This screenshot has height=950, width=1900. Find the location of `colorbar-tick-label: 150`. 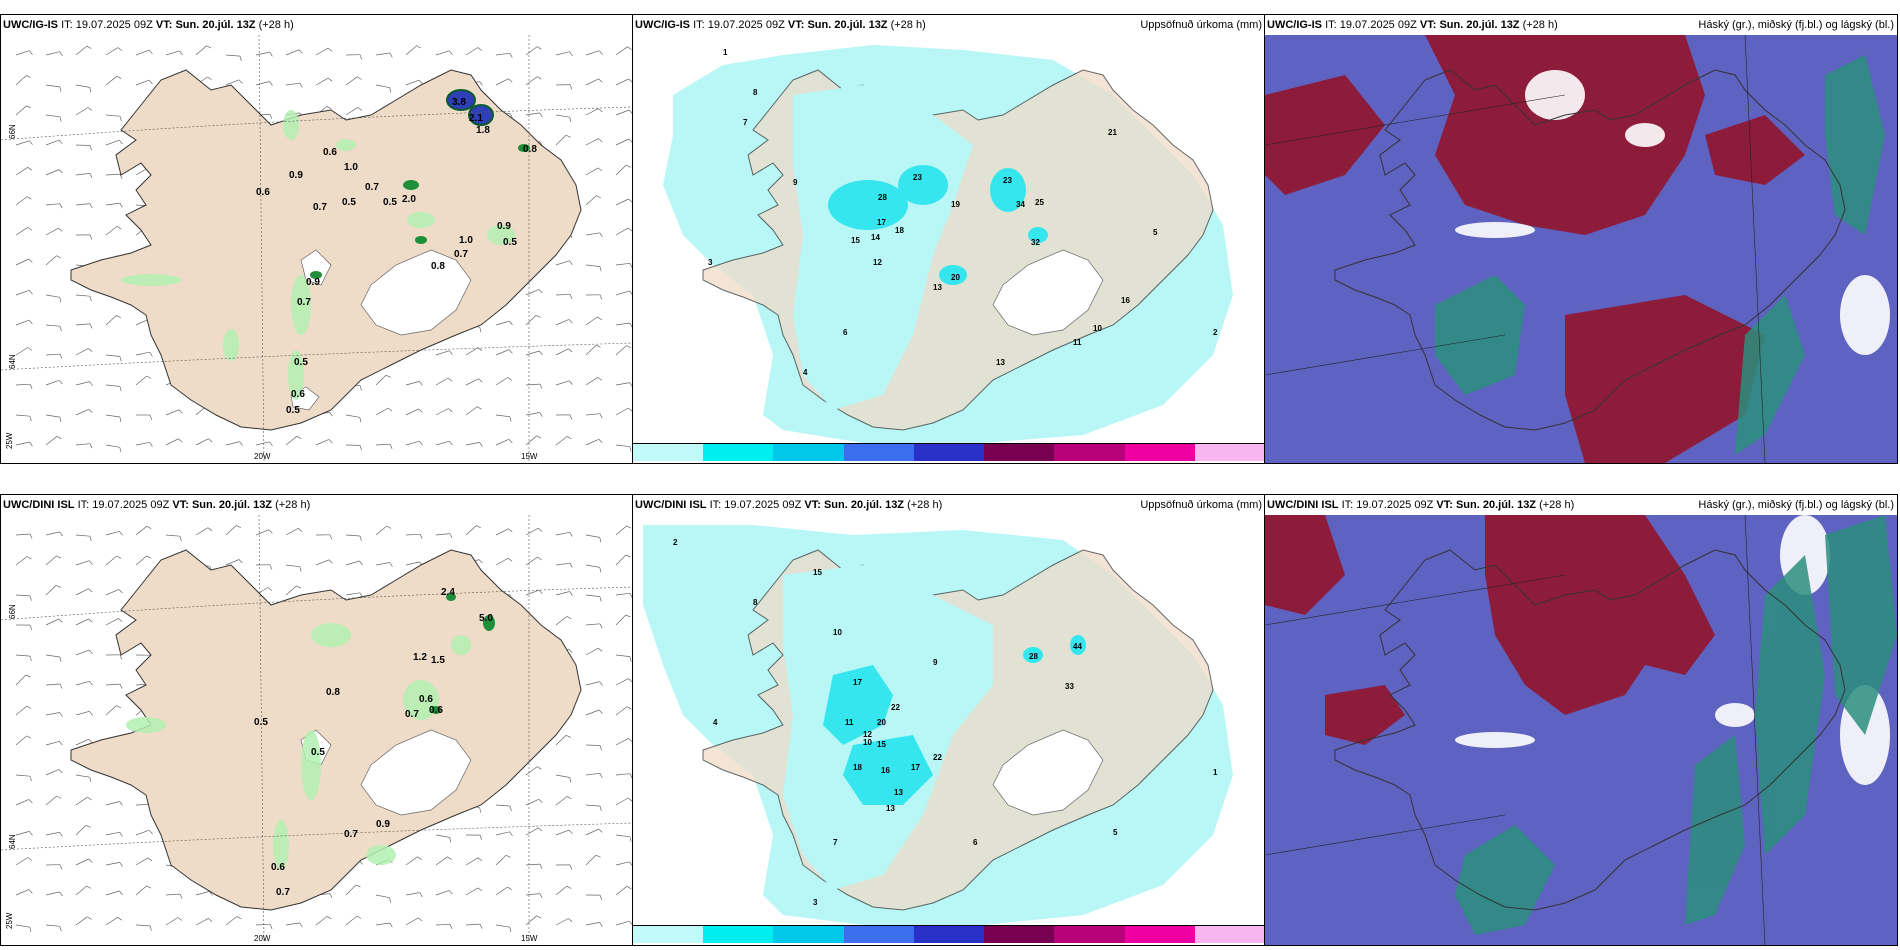

colorbar-tick-label: 150 is located at coordinates (1063, 462).